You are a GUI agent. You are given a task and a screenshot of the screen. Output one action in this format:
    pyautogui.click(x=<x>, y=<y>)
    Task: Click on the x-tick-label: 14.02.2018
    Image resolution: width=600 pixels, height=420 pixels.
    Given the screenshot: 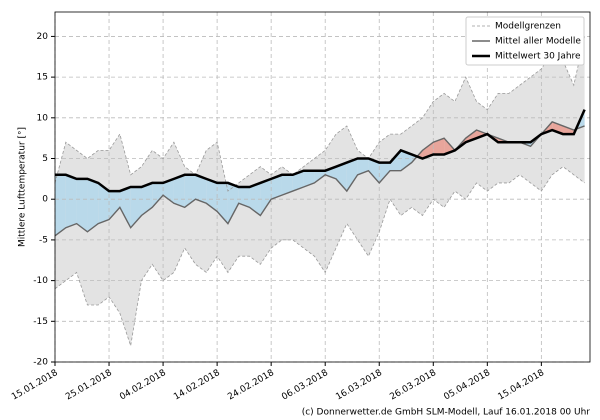 What is the action you would take?
    pyautogui.click(x=197, y=385)
    